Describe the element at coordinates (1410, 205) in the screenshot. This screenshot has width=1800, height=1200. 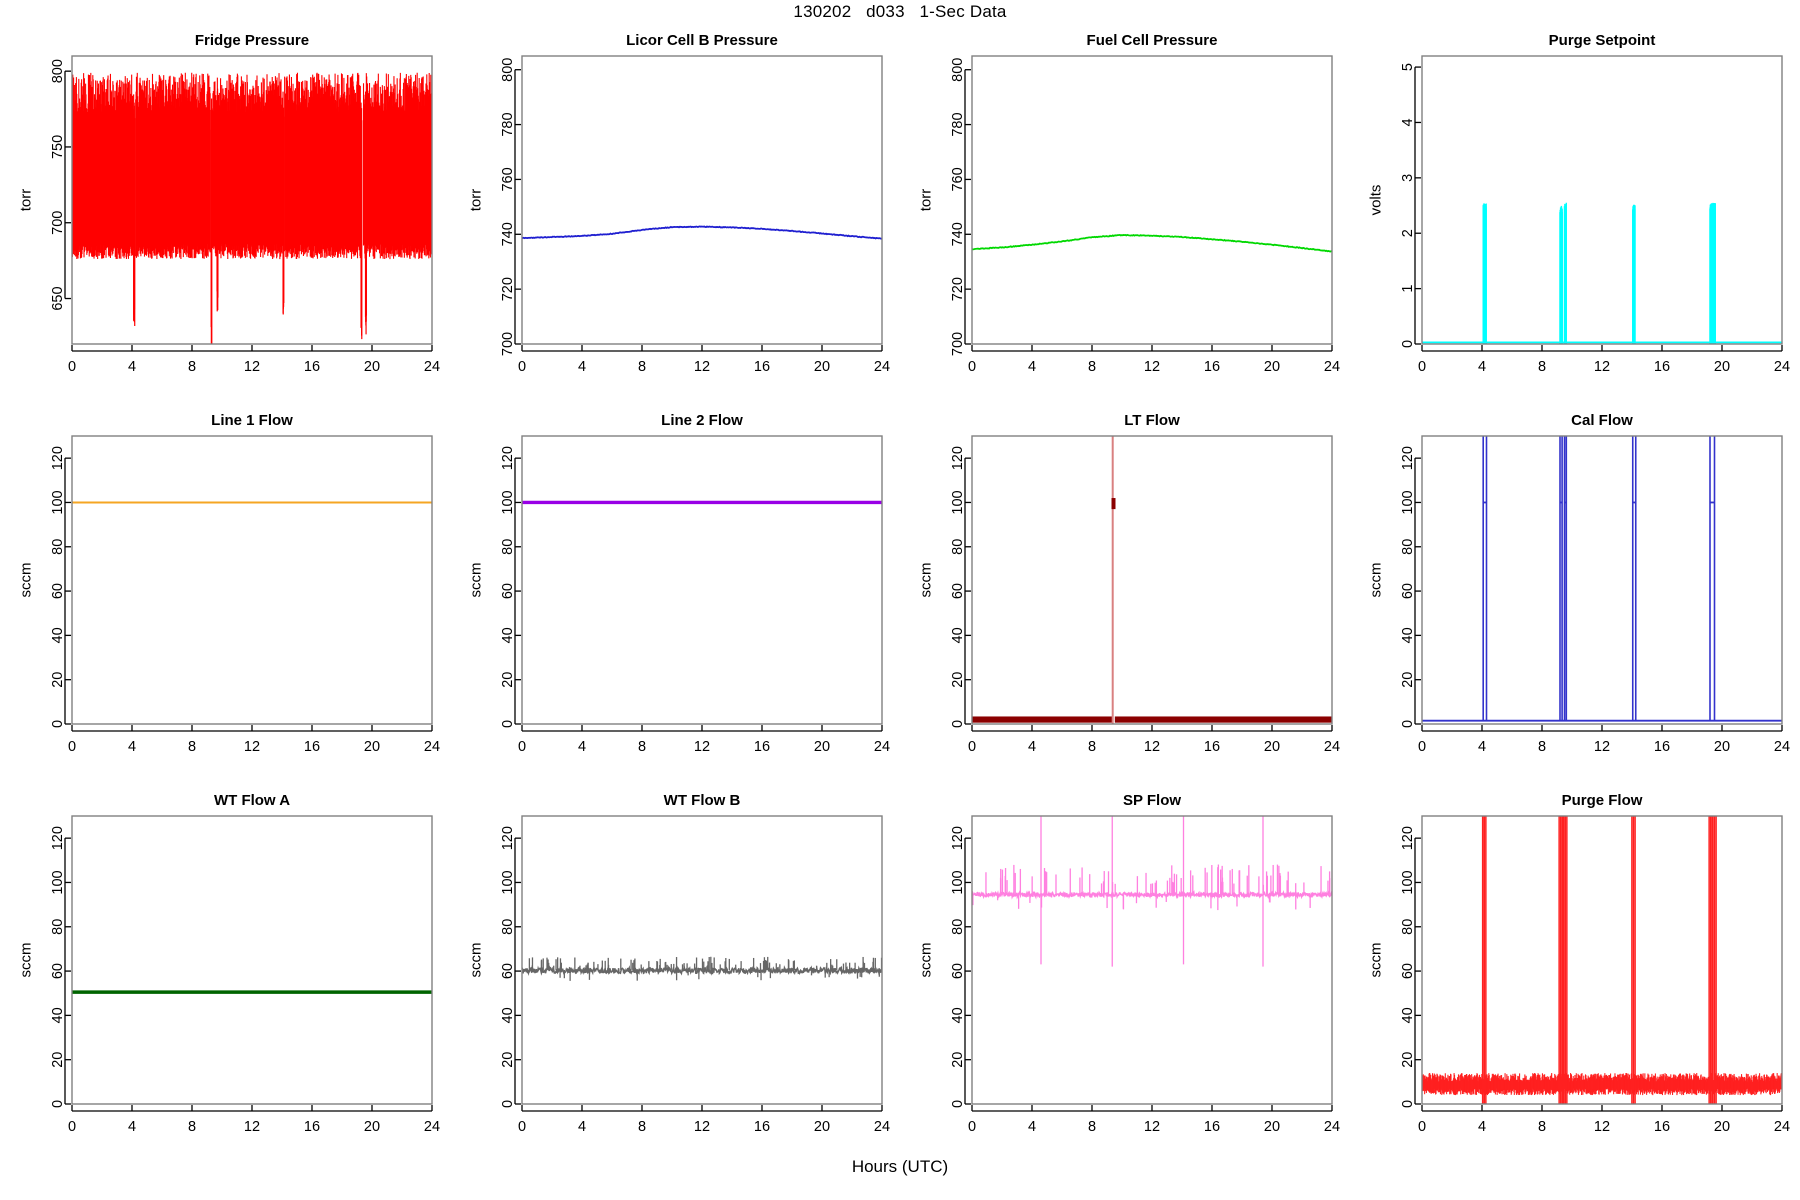
I see `y-axis: 0 1 2 3 4 5` at that location.